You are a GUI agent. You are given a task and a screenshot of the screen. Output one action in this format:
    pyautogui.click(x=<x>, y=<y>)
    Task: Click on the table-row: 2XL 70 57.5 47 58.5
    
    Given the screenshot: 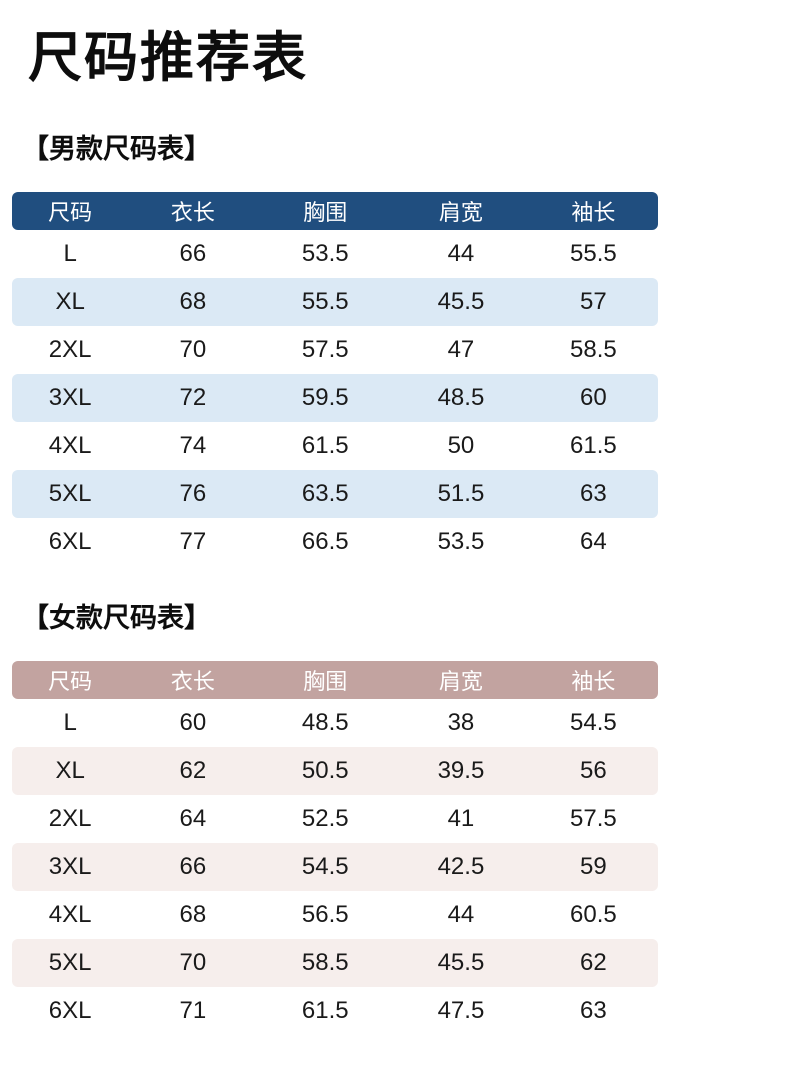 What is the action you would take?
    pyautogui.click(x=335, y=350)
    